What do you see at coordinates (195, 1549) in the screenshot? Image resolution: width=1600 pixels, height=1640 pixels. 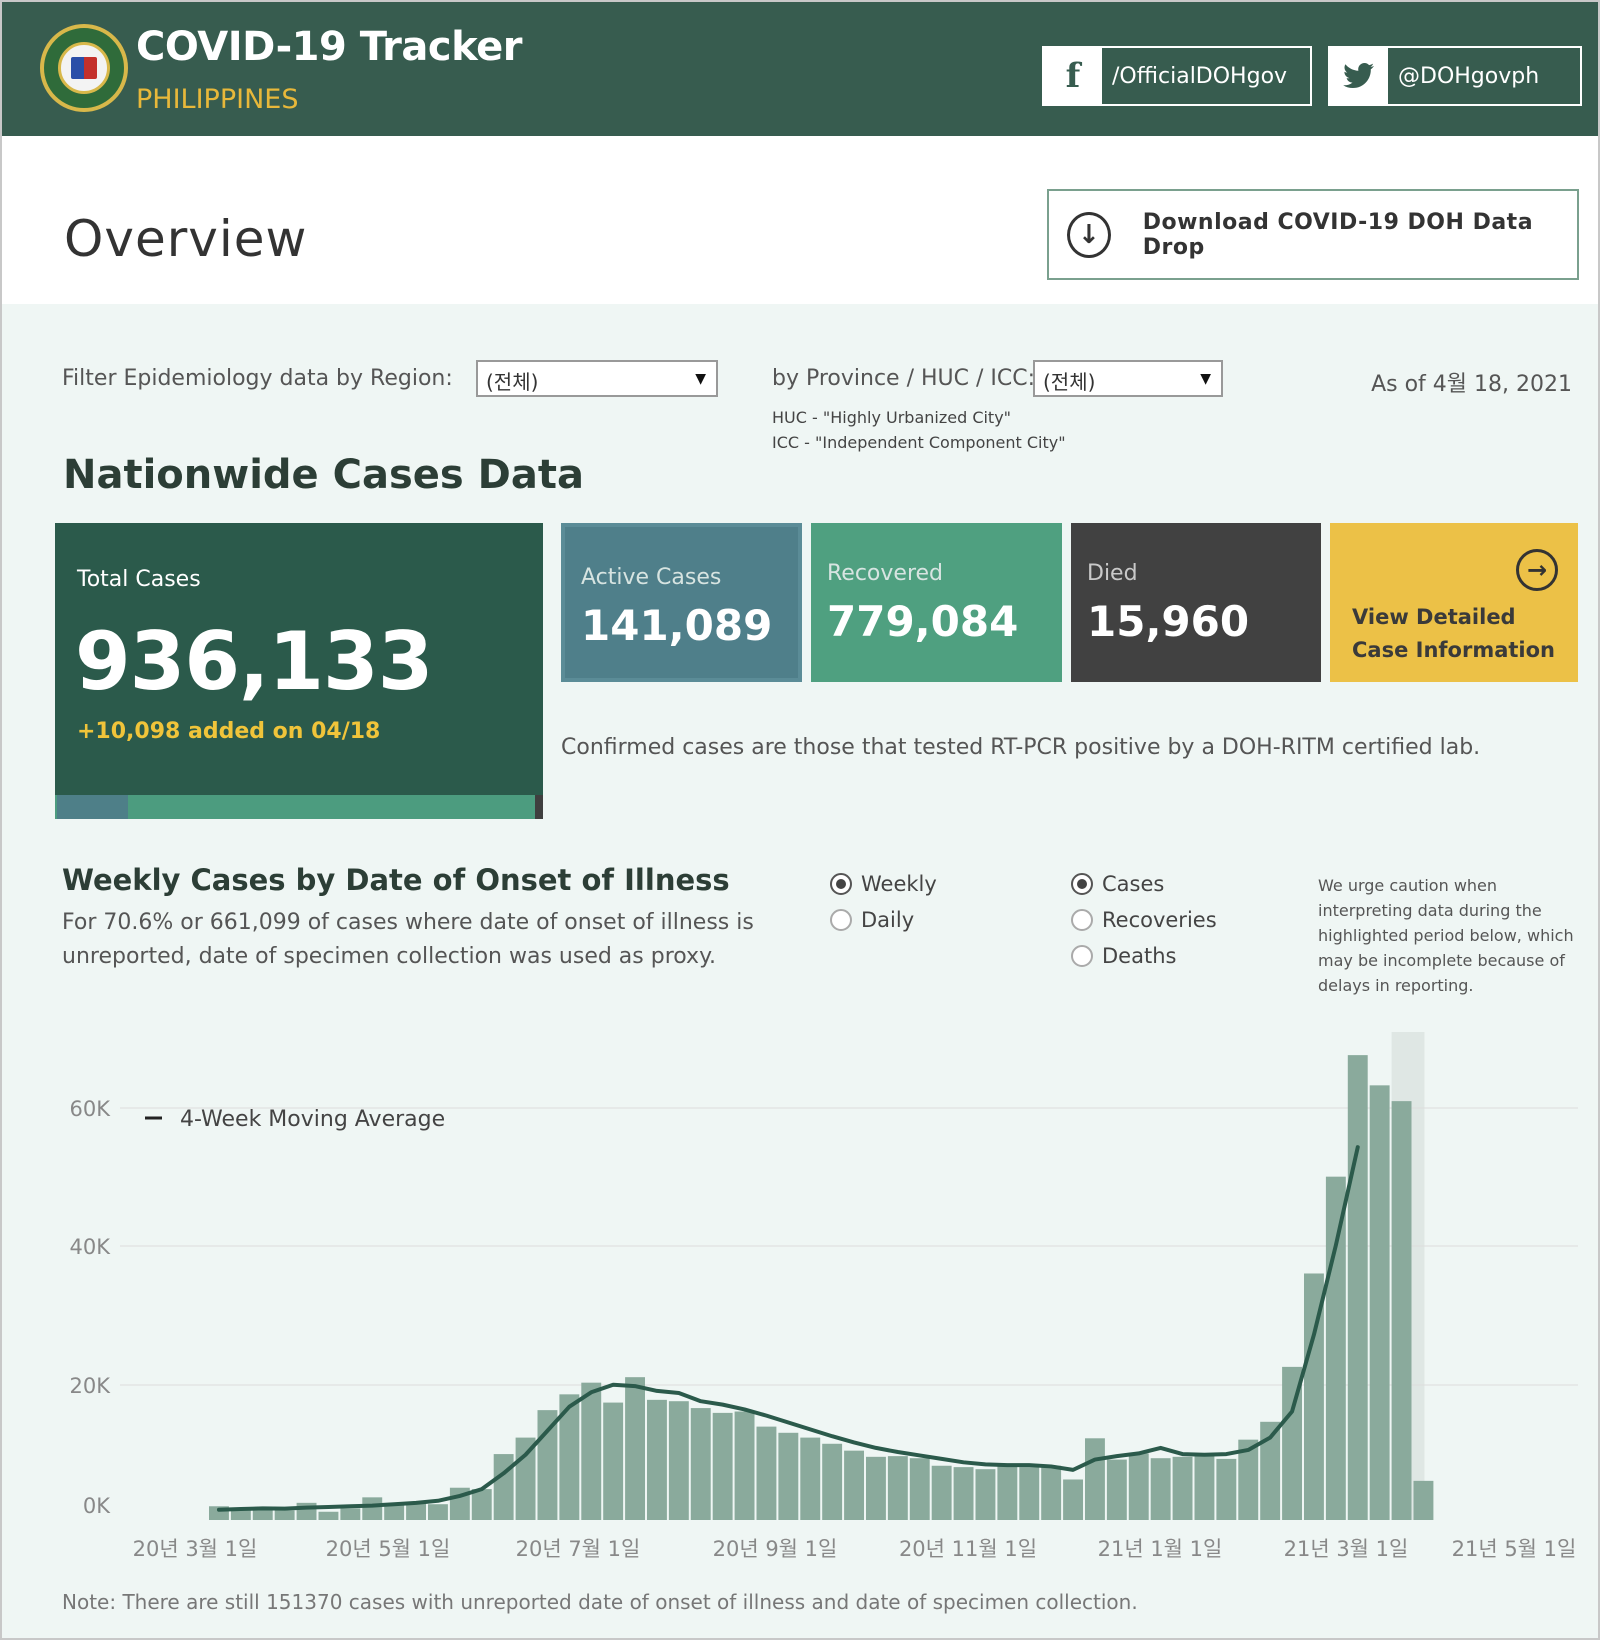 I see `x-tick-label: 20년 3월 1일` at bounding box center [195, 1549].